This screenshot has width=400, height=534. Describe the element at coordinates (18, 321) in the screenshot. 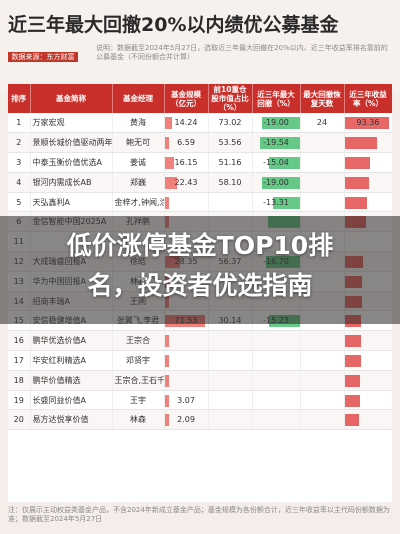

I see `rank-cell-text: 15` at that location.